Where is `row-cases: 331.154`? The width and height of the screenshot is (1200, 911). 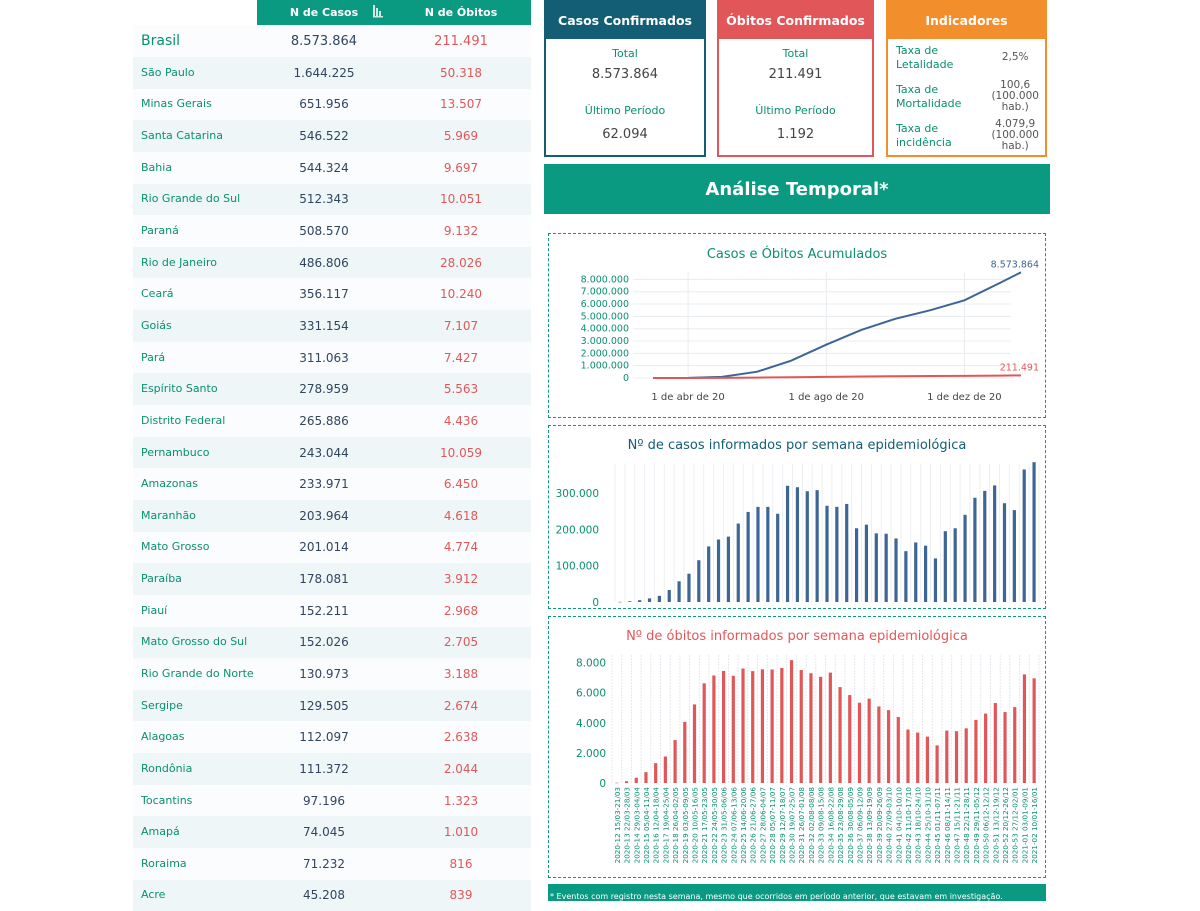 row-cases: 331.154 is located at coordinates (324, 326).